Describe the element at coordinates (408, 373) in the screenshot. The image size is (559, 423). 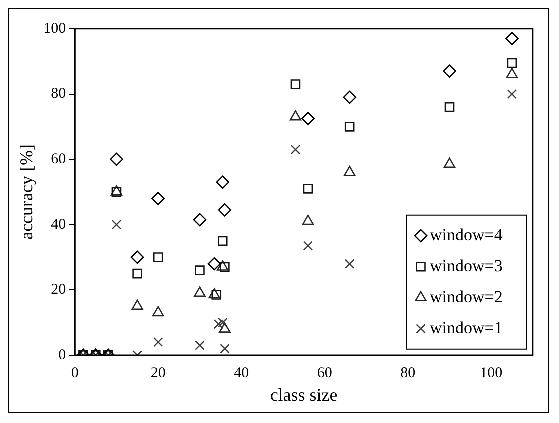
I see `x-tick-label: 80` at that location.